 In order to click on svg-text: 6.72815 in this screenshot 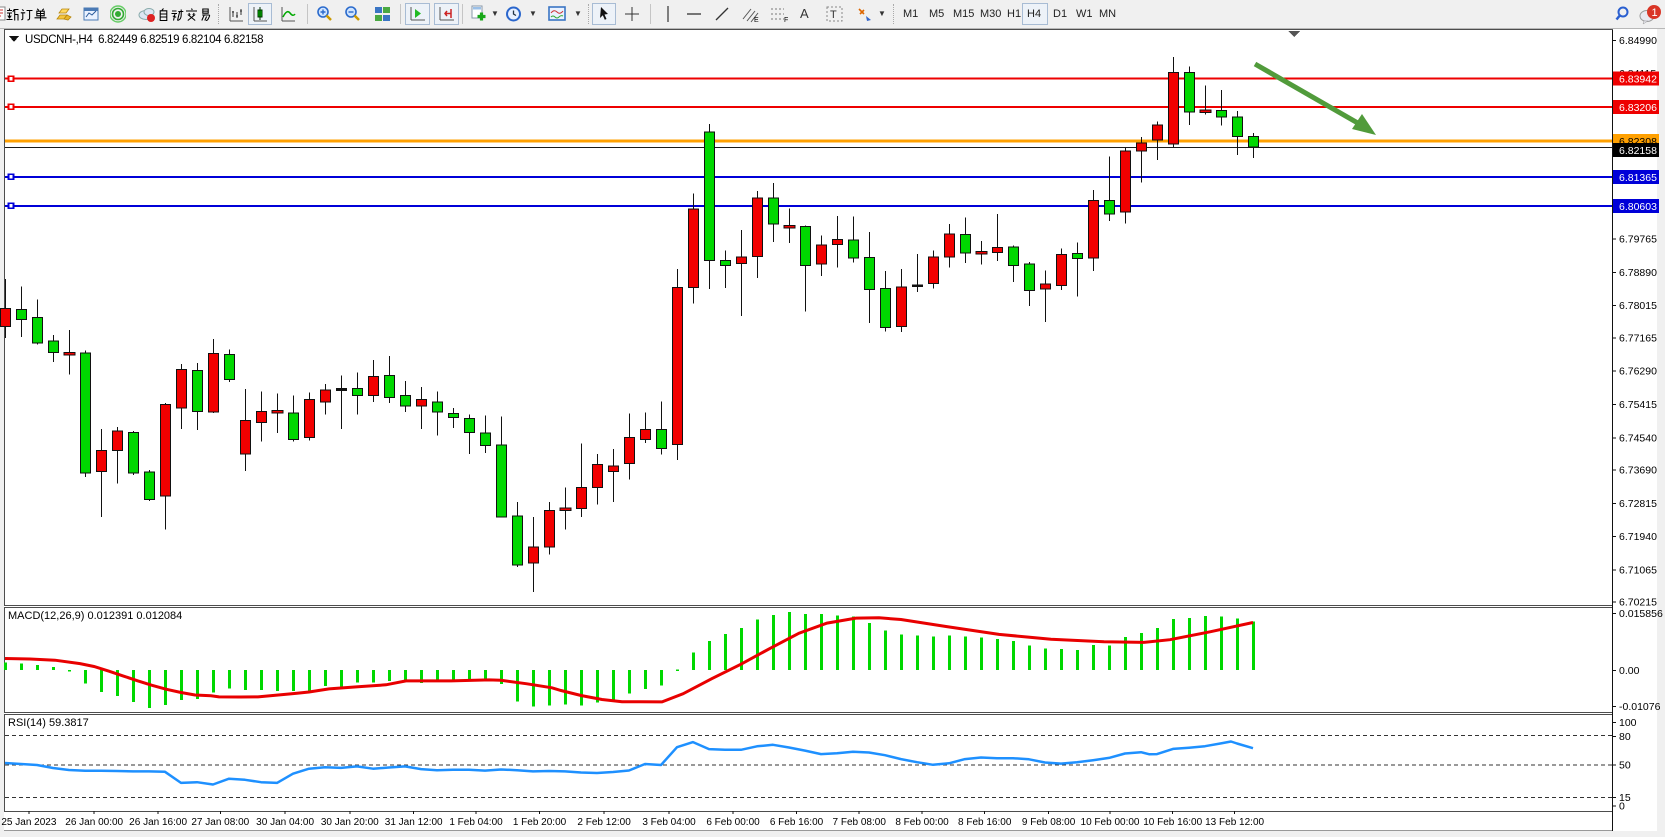, I will do `click(1638, 504)`.